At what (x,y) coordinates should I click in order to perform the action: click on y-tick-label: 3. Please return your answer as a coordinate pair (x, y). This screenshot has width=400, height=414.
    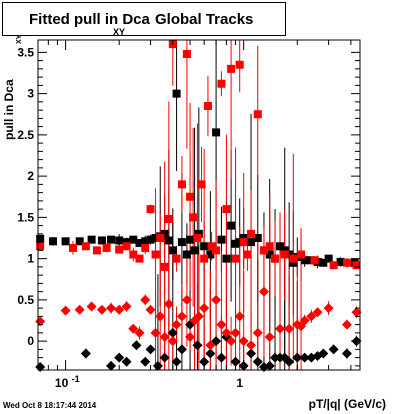
    Looking at the image, I should click on (30, 94).